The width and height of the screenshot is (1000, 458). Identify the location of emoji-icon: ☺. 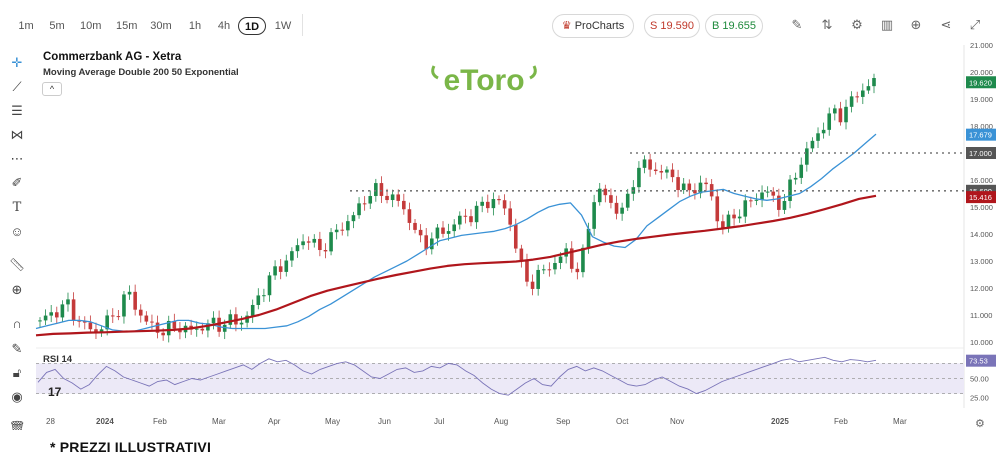
(17, 231).